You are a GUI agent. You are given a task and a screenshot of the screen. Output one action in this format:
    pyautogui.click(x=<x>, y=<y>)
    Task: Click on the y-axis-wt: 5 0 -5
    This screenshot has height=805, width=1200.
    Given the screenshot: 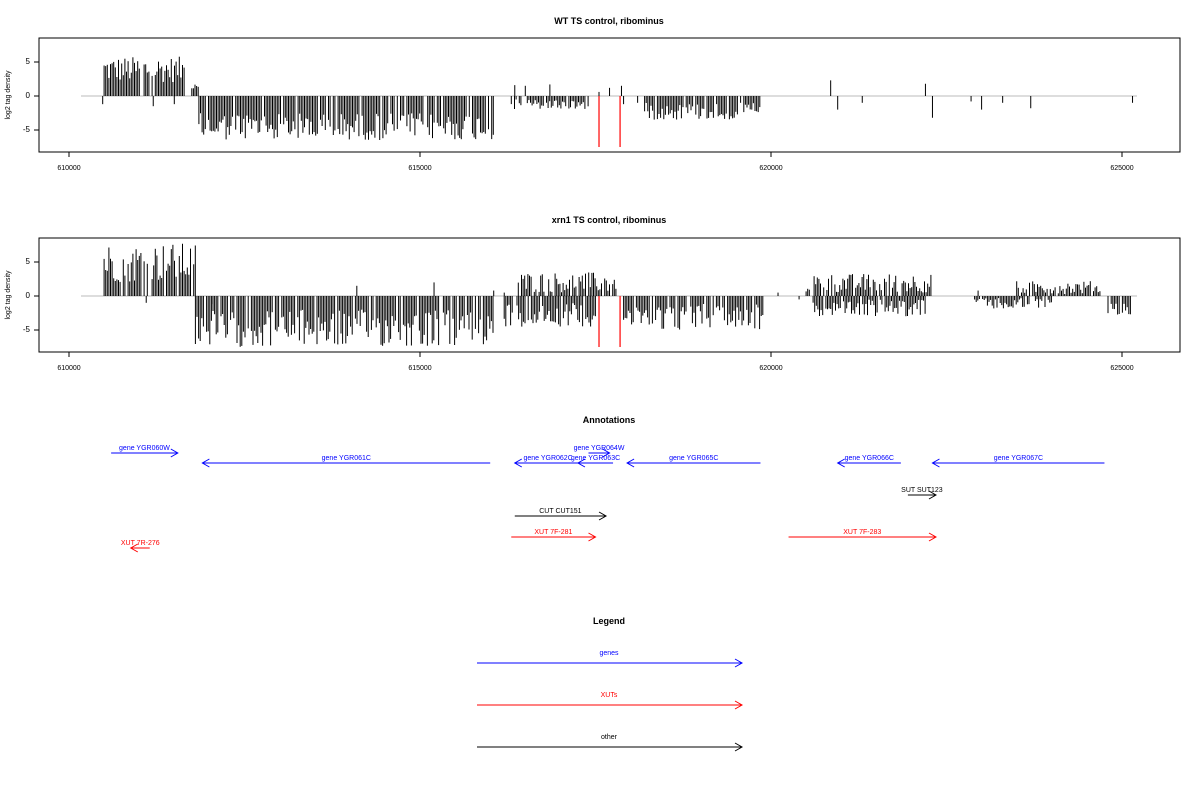 What is the action you would take?
    pyautogui.click(x=31, y=95)
    